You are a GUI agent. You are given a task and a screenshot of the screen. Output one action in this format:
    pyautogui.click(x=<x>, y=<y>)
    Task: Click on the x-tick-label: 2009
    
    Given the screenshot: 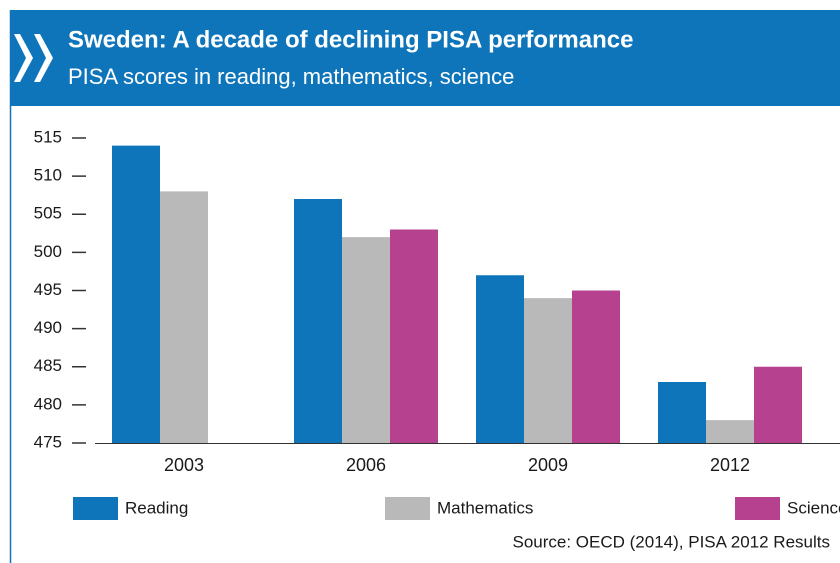 What is the action you would take?
    pyautogui.click(x=548, y=465)
    